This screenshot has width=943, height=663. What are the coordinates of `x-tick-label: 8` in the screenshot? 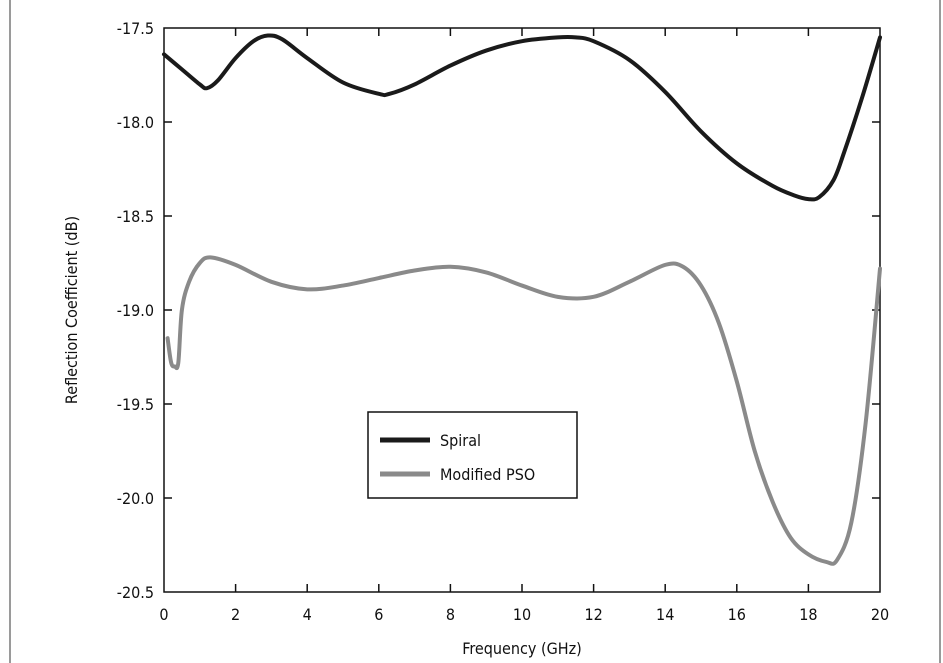 It's located at (450, 614).